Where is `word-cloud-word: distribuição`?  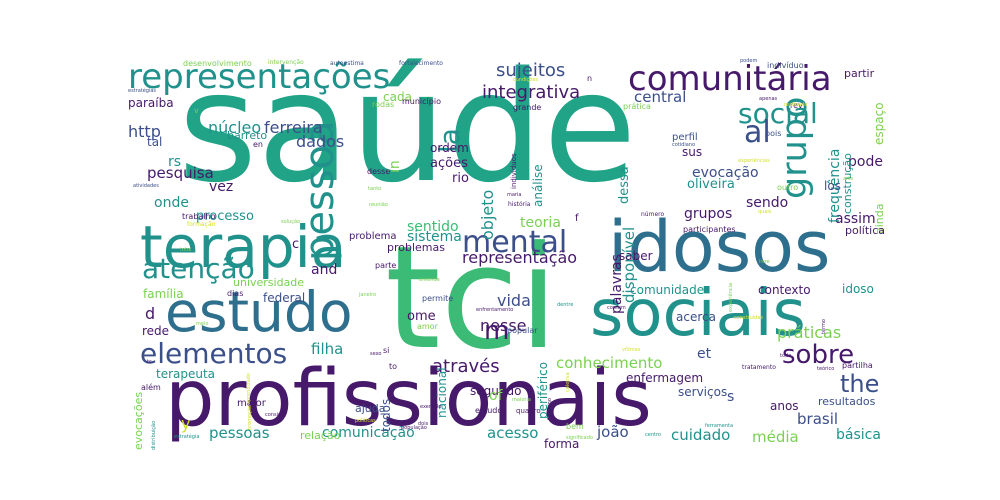
word-cloud-word: distribuição is located at coordinates (154, 435).